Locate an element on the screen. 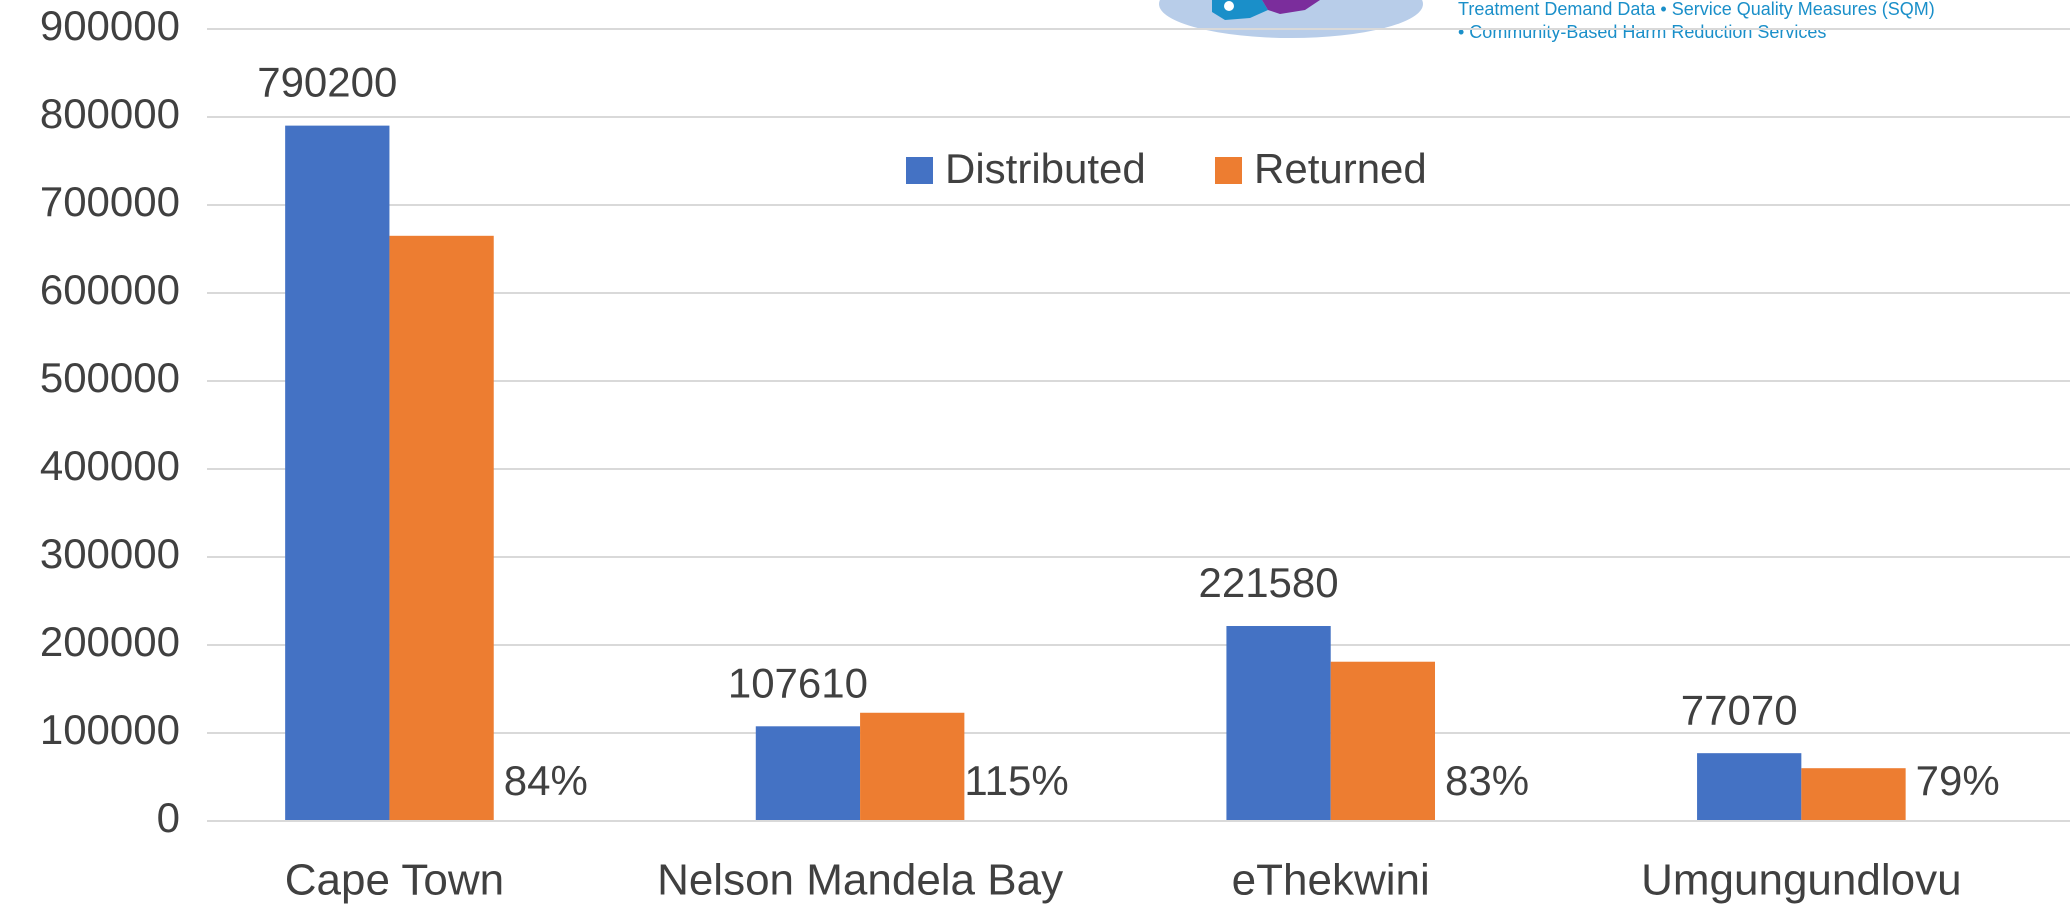 Image resolution: width=2070 pixels, height=906 pixels. y-tick-label: 200000 is located at coordinates (110, 641).